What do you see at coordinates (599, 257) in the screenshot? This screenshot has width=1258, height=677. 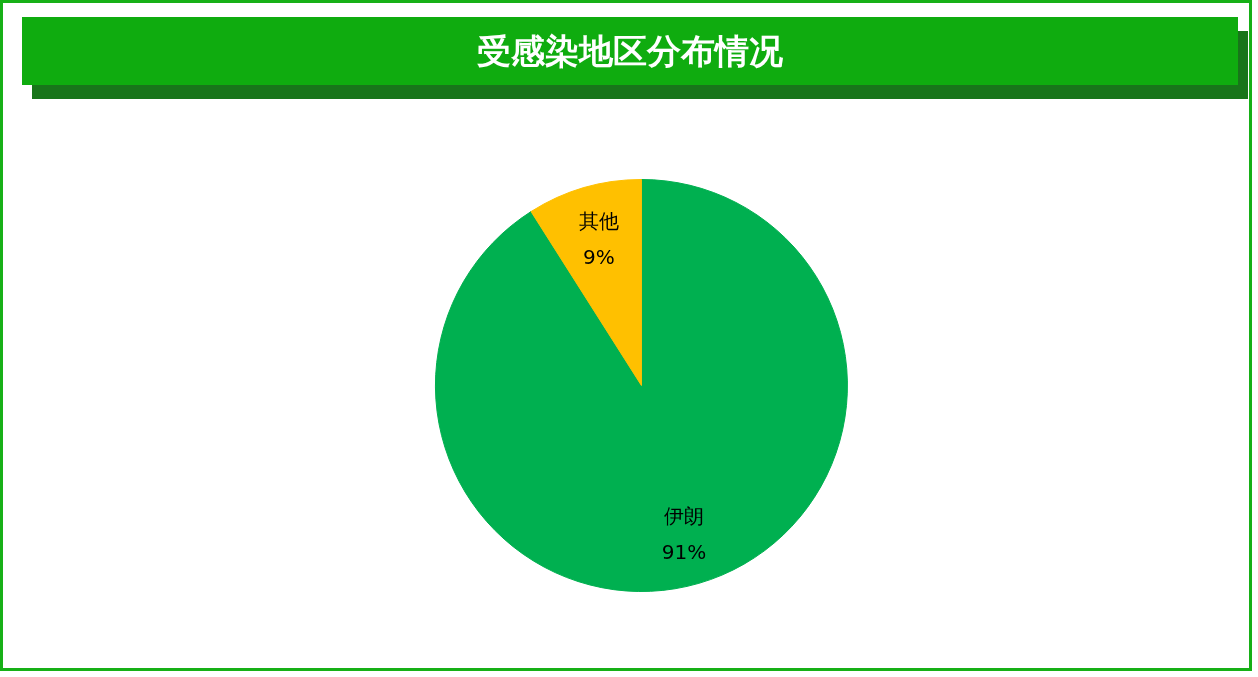 I see `data-label: 9%` at bounding box center [599, 257].